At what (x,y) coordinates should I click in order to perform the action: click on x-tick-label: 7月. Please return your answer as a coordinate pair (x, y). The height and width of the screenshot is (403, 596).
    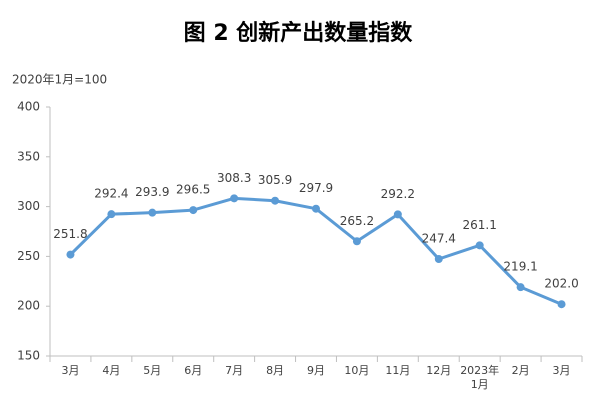
    Looking at the image, I should click on (234, 370).